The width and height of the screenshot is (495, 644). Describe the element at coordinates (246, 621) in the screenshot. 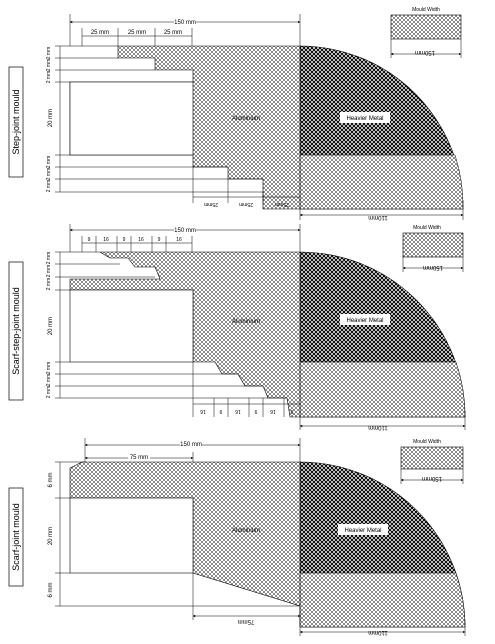

I see `bottom-dim: 75mm` at that location.